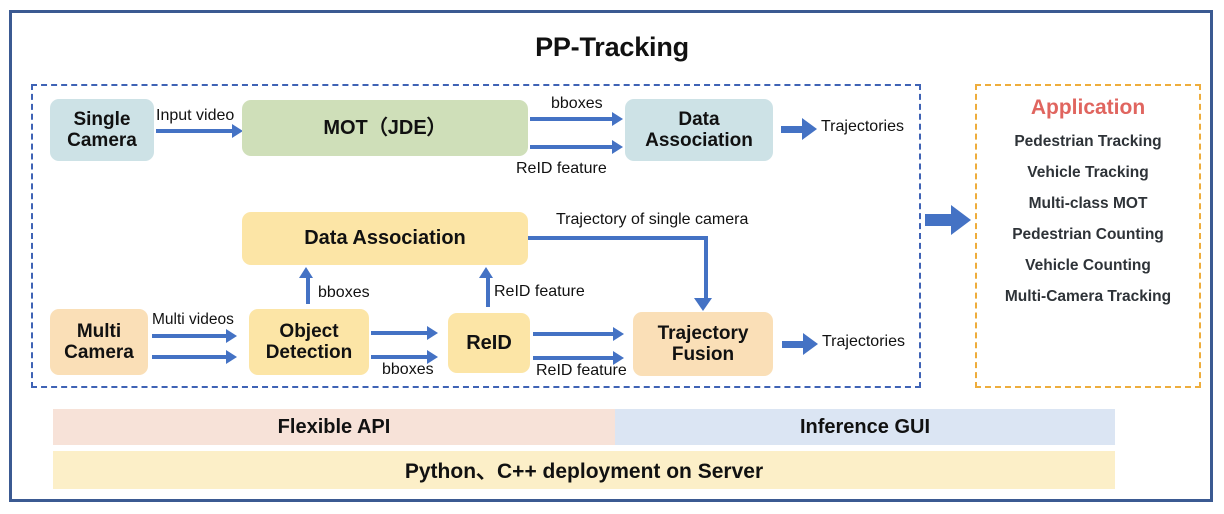  Describe the element at coordinates (703, 344) in the screenshot. I see `node-trajectory-fusion: Trajectory Fusion` at that location.